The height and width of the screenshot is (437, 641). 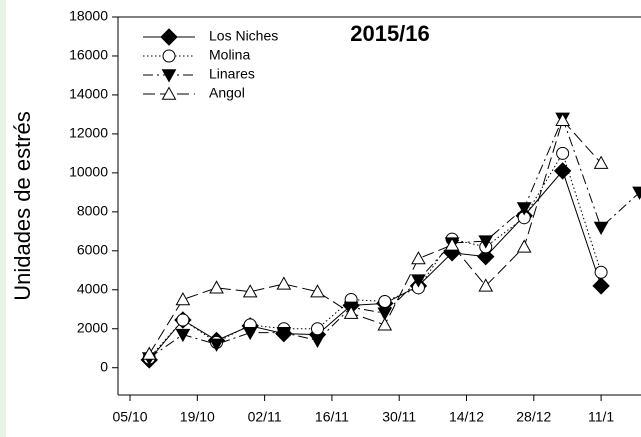 I want to click on x-tick-label: 16/11, so click(x=332, y=417).